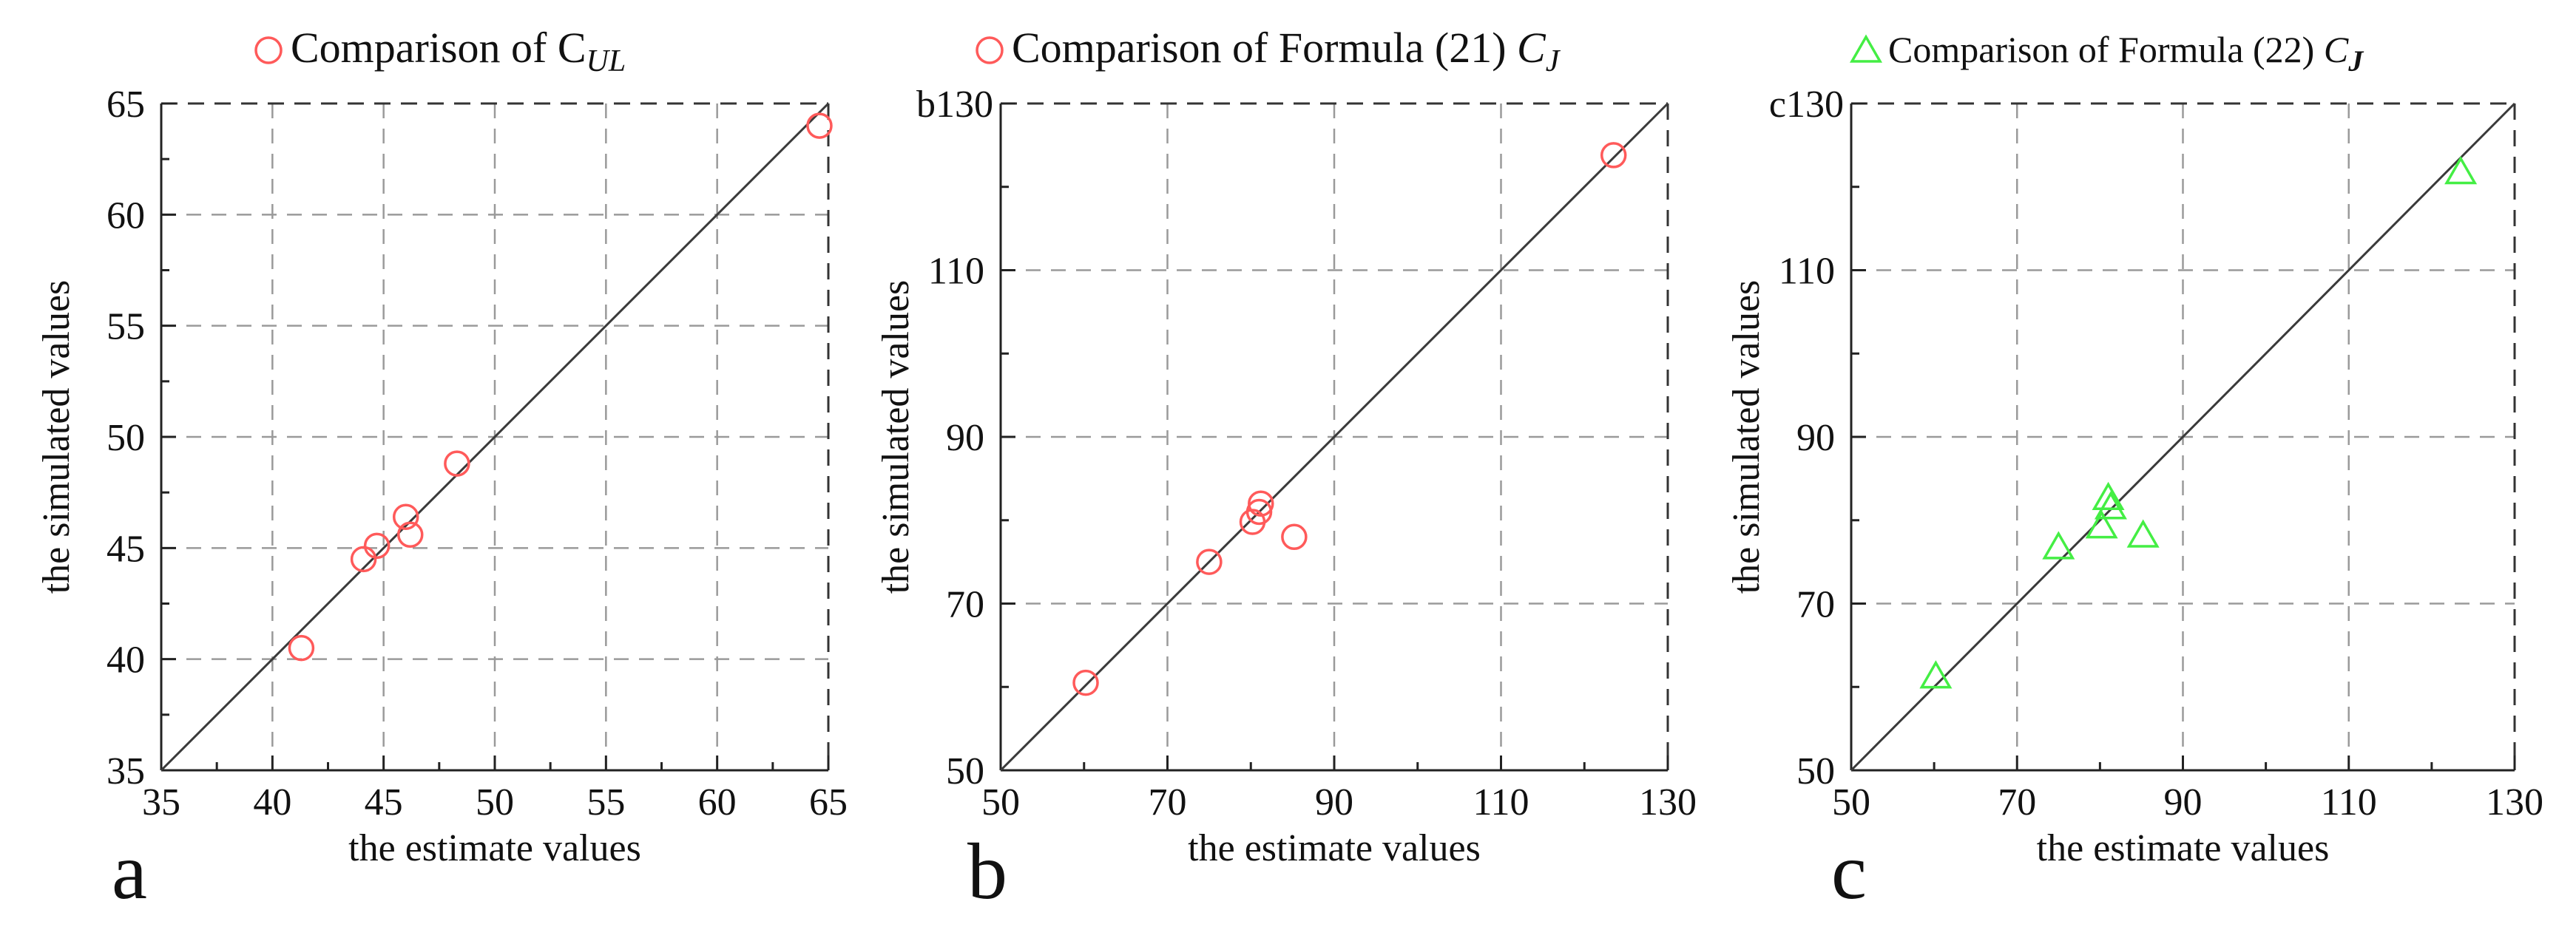  I want to click on legend-label: Comparison of Formula (22) CJ, so click(2126, 53).